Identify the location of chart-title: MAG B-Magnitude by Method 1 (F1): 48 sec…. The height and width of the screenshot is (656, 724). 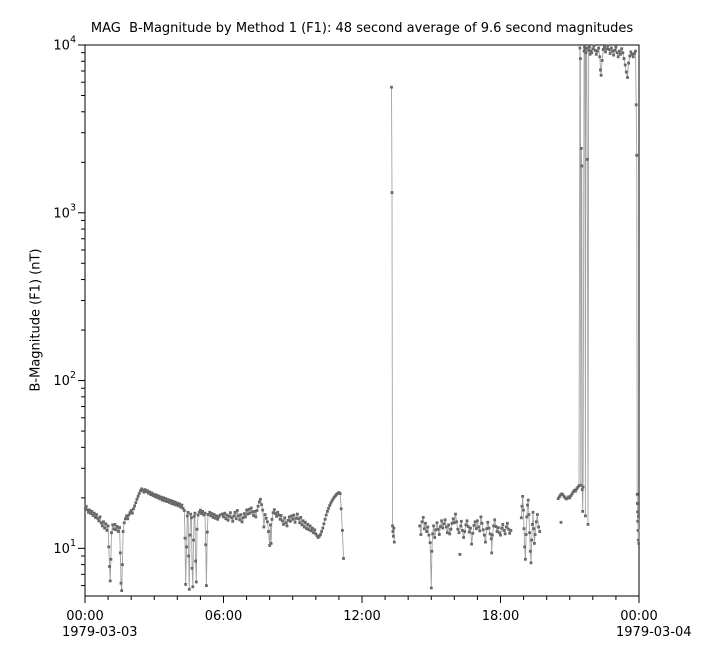
(362, 28).